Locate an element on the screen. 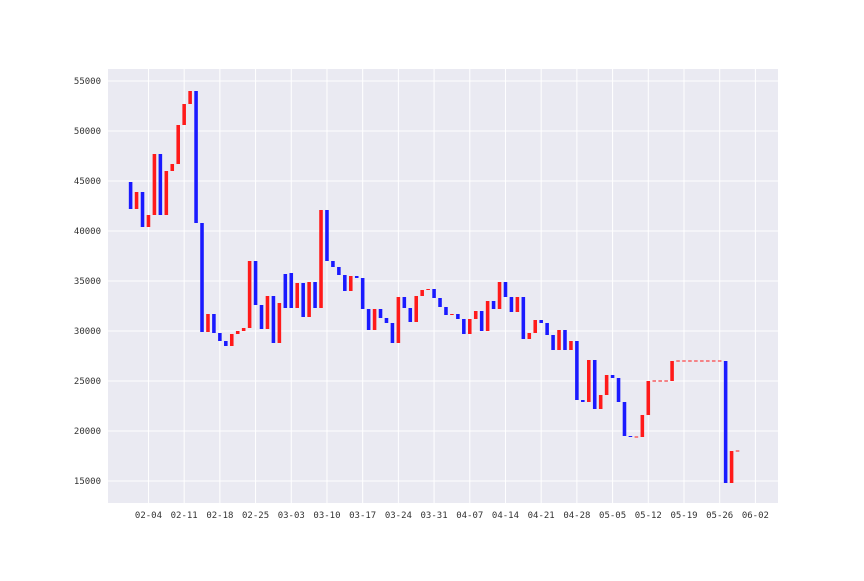 Image resolution: width=864 pixels, height=581 pixels. x-tick-label: 05-12 is located at coordinates (648, 516).